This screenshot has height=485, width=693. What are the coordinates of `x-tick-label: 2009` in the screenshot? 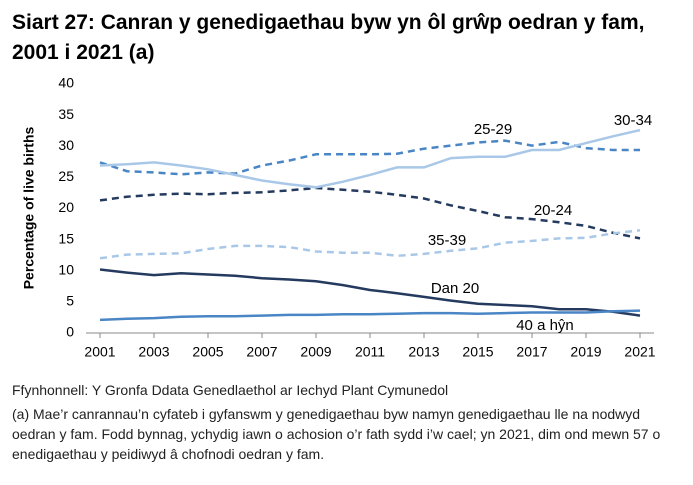 It's located at (315, 352).